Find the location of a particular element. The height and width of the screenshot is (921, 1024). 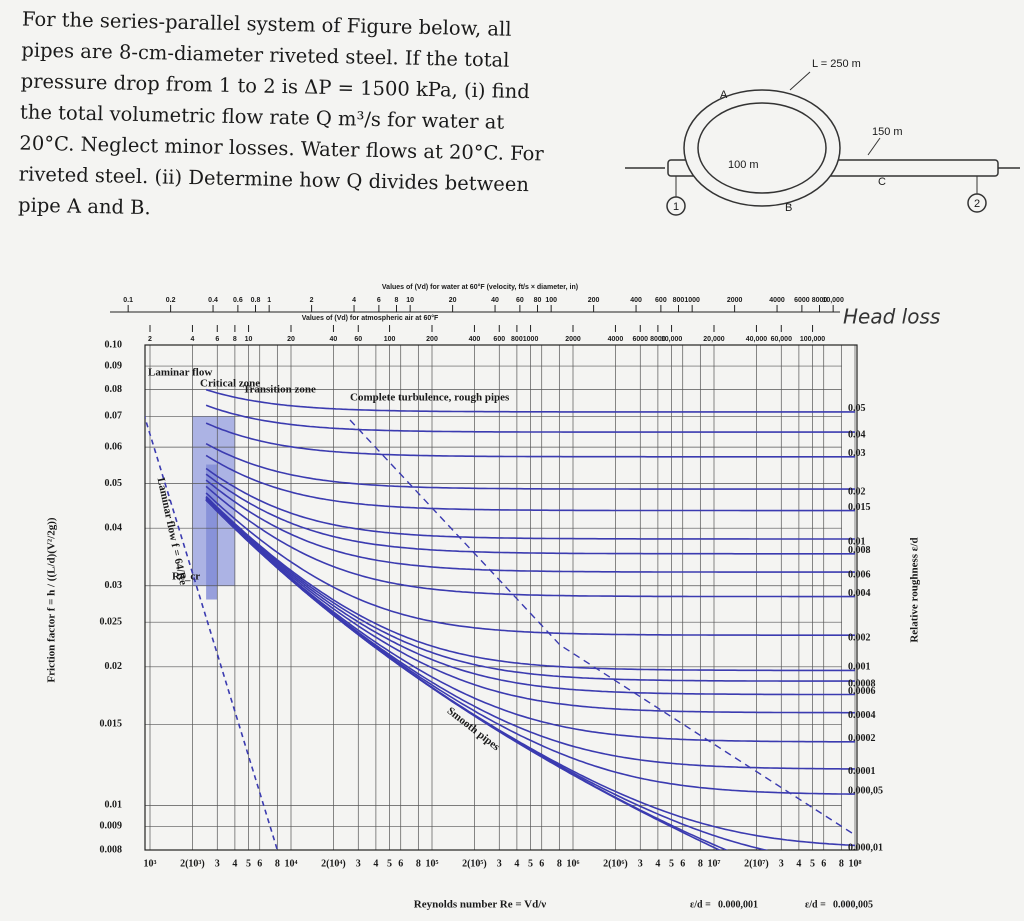

air-scale-label: 400 is located at coordinates (475, 339).